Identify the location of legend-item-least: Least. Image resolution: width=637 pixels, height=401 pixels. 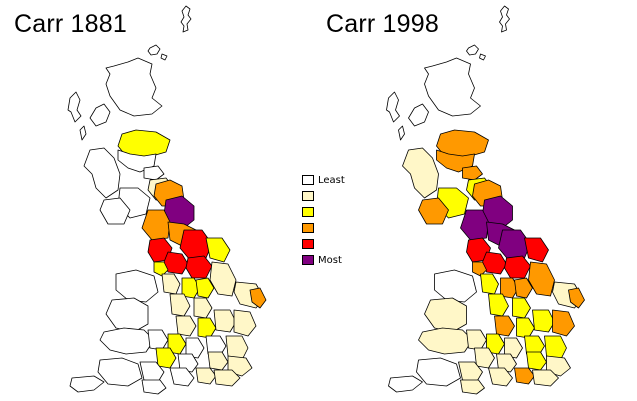
(323, 180).